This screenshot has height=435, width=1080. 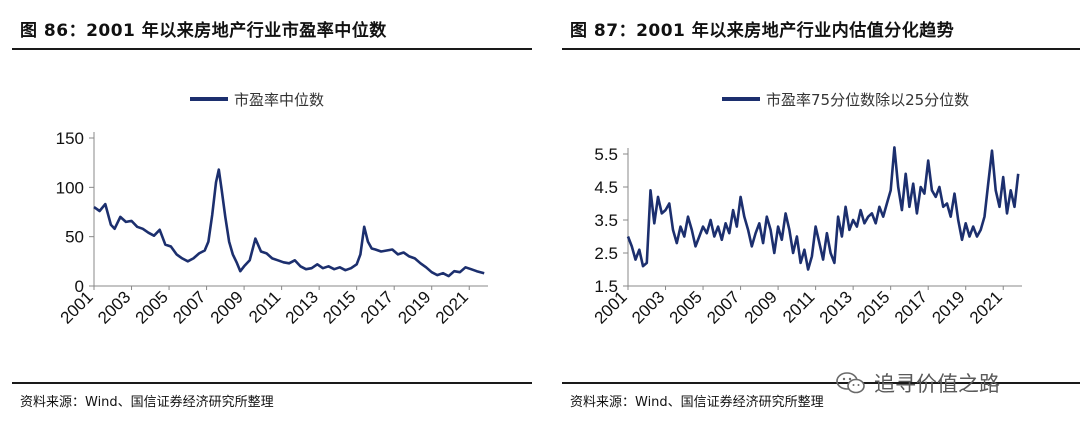 What do you see at coordinates (606, 220) in the screenshot?
I see `y-tick-label: 3.5` at bounding box center [606, 220].